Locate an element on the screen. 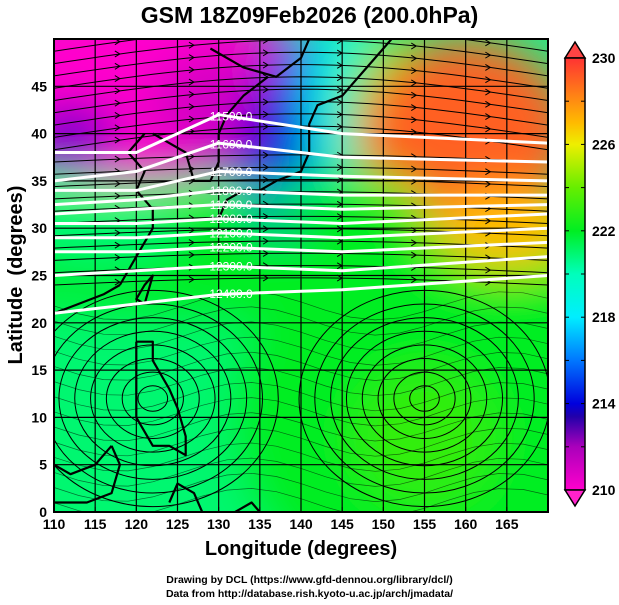  y-tick-label: 5 is located at coordinates (43, 465).